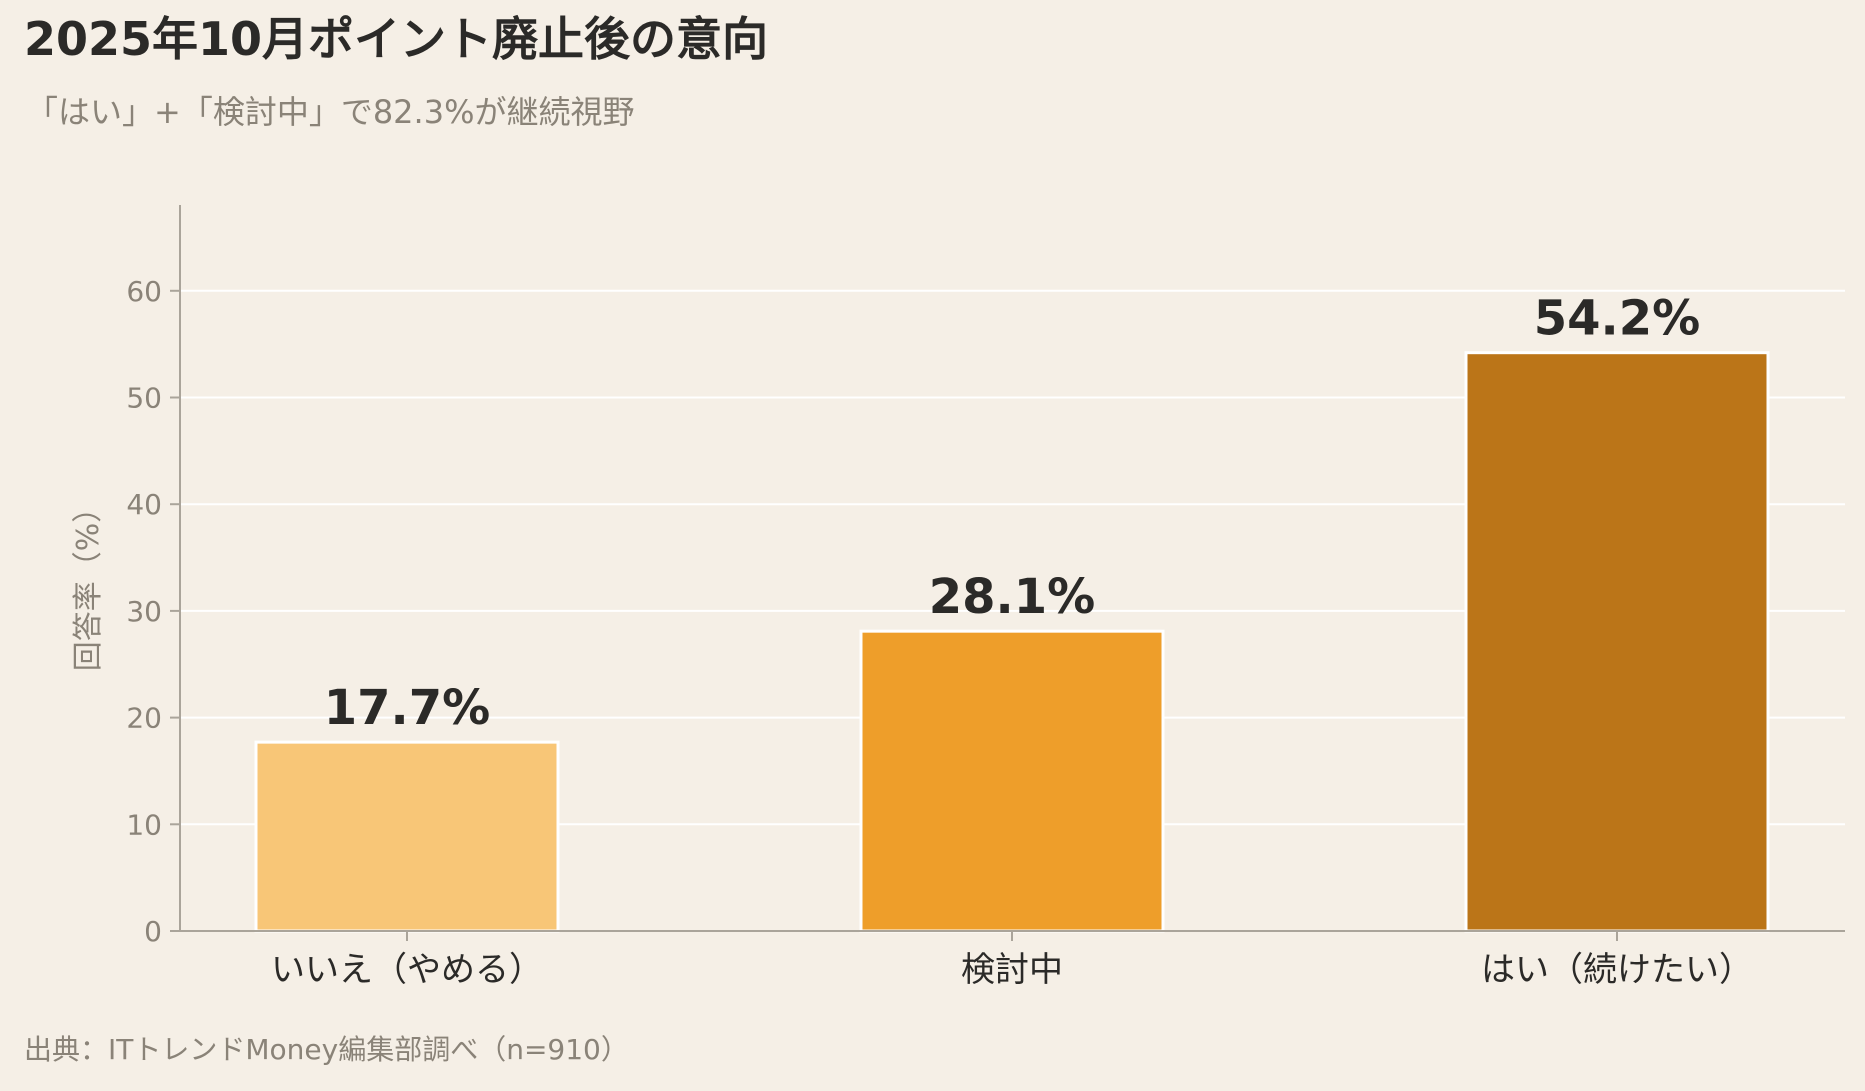 The image size is (1865, 1091). I want to click on y-tick-label: 50, so click(144, 398).